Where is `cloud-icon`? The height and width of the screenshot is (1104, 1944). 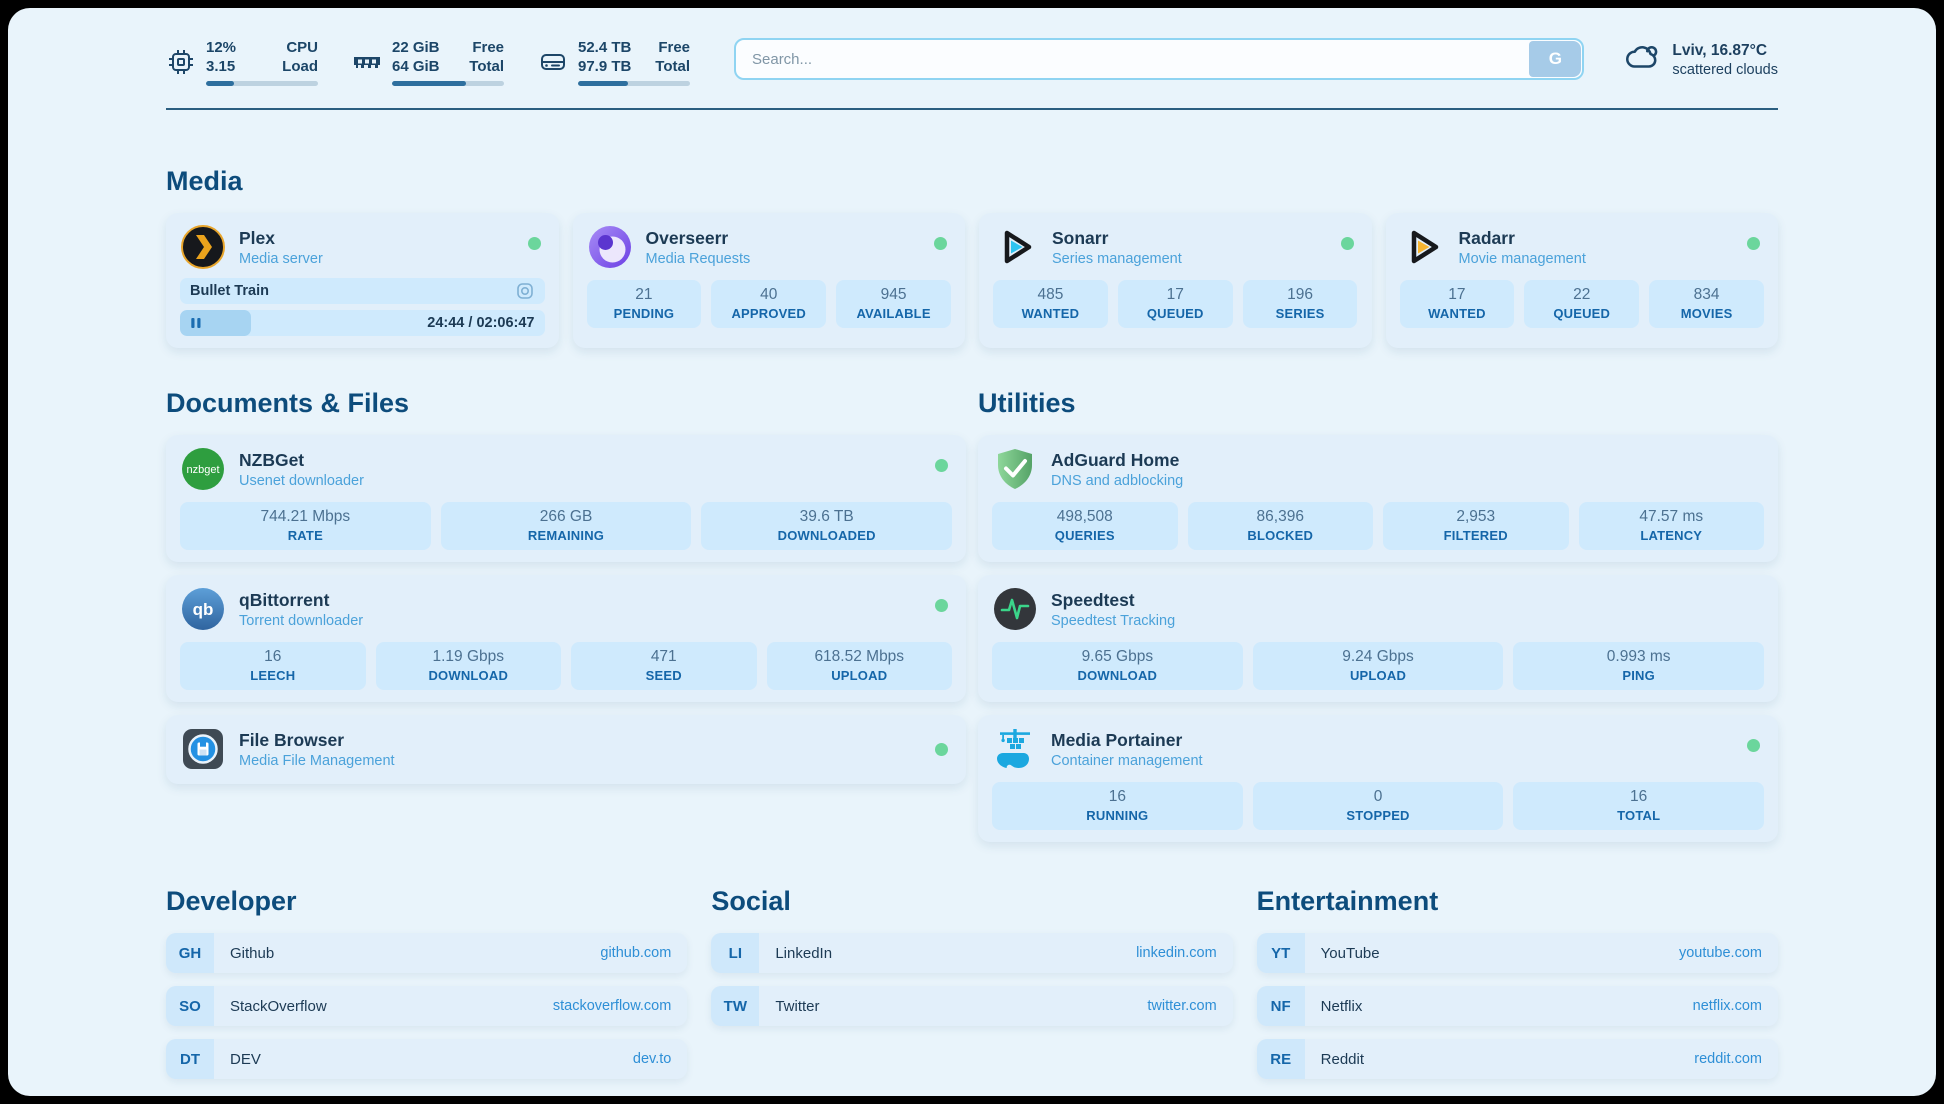
cloud-icon is located at coordinates (1643, 59).